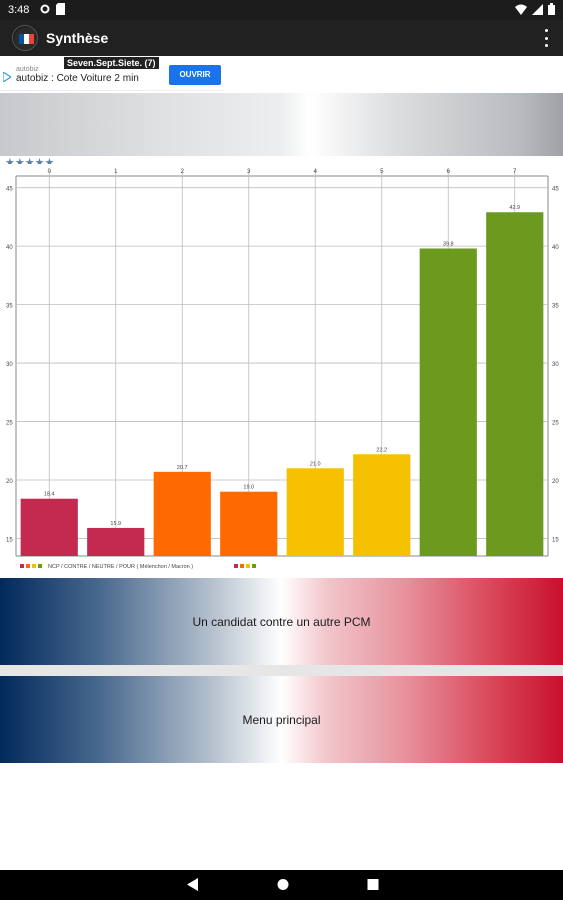 The image size is (563, 900). Describe the element at coordinates (521, 11) in the screenshot. I see `wifi-icon` at that location.